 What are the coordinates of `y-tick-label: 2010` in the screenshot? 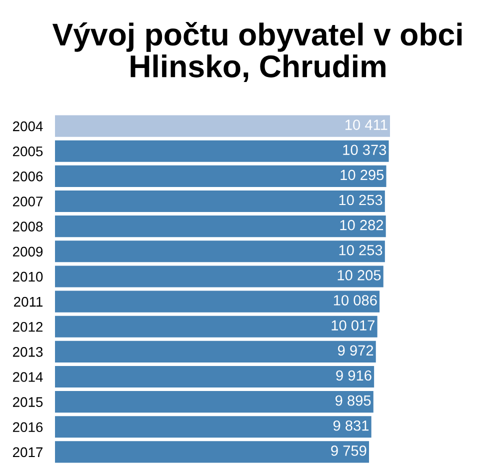 It's located at (28, 277).